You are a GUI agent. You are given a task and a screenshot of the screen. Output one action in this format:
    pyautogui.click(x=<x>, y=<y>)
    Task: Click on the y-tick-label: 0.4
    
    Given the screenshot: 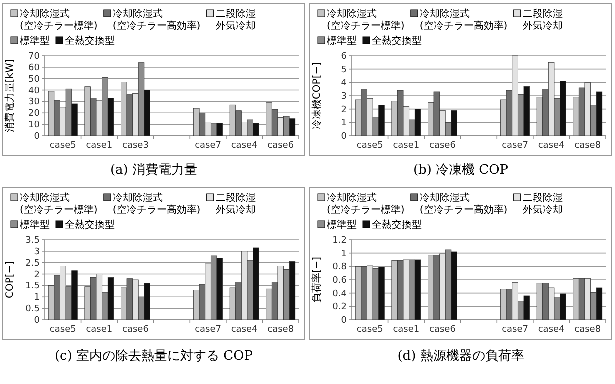 What is the action you would take?
    pyautogui.click(x=340, y=294)
    